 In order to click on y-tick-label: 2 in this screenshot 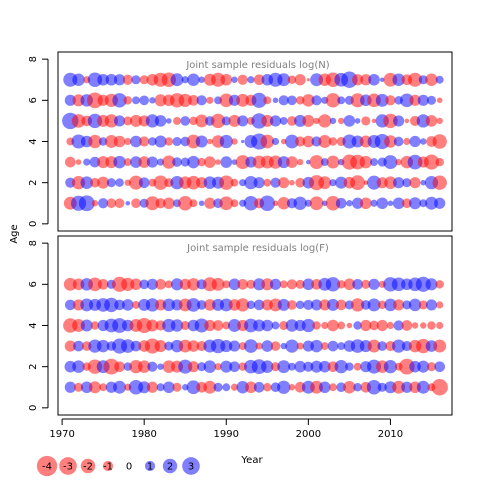, I will do `click(33, 366)`.